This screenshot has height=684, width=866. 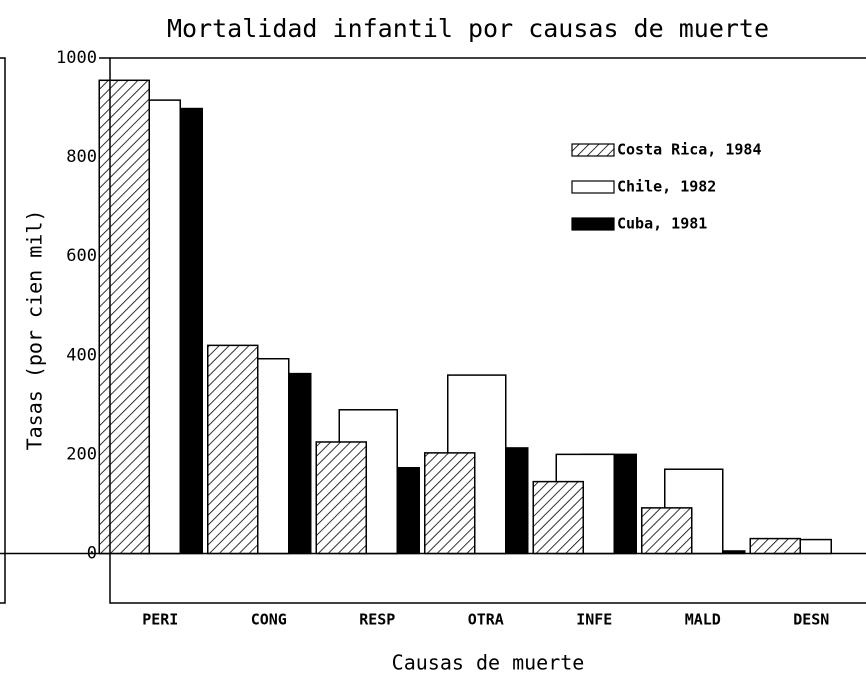 I want to click on y-tick-label: 1000, so click(x=76, y=58).